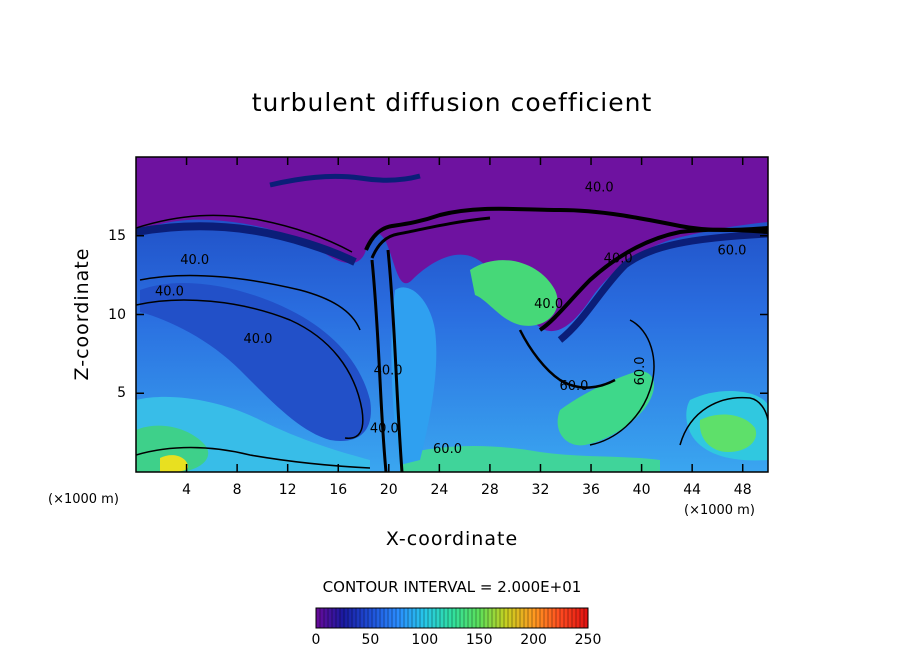  Describe the element at coordinates (591, 490) in the screenshot. I see `x-tick-label: 36` at that location.